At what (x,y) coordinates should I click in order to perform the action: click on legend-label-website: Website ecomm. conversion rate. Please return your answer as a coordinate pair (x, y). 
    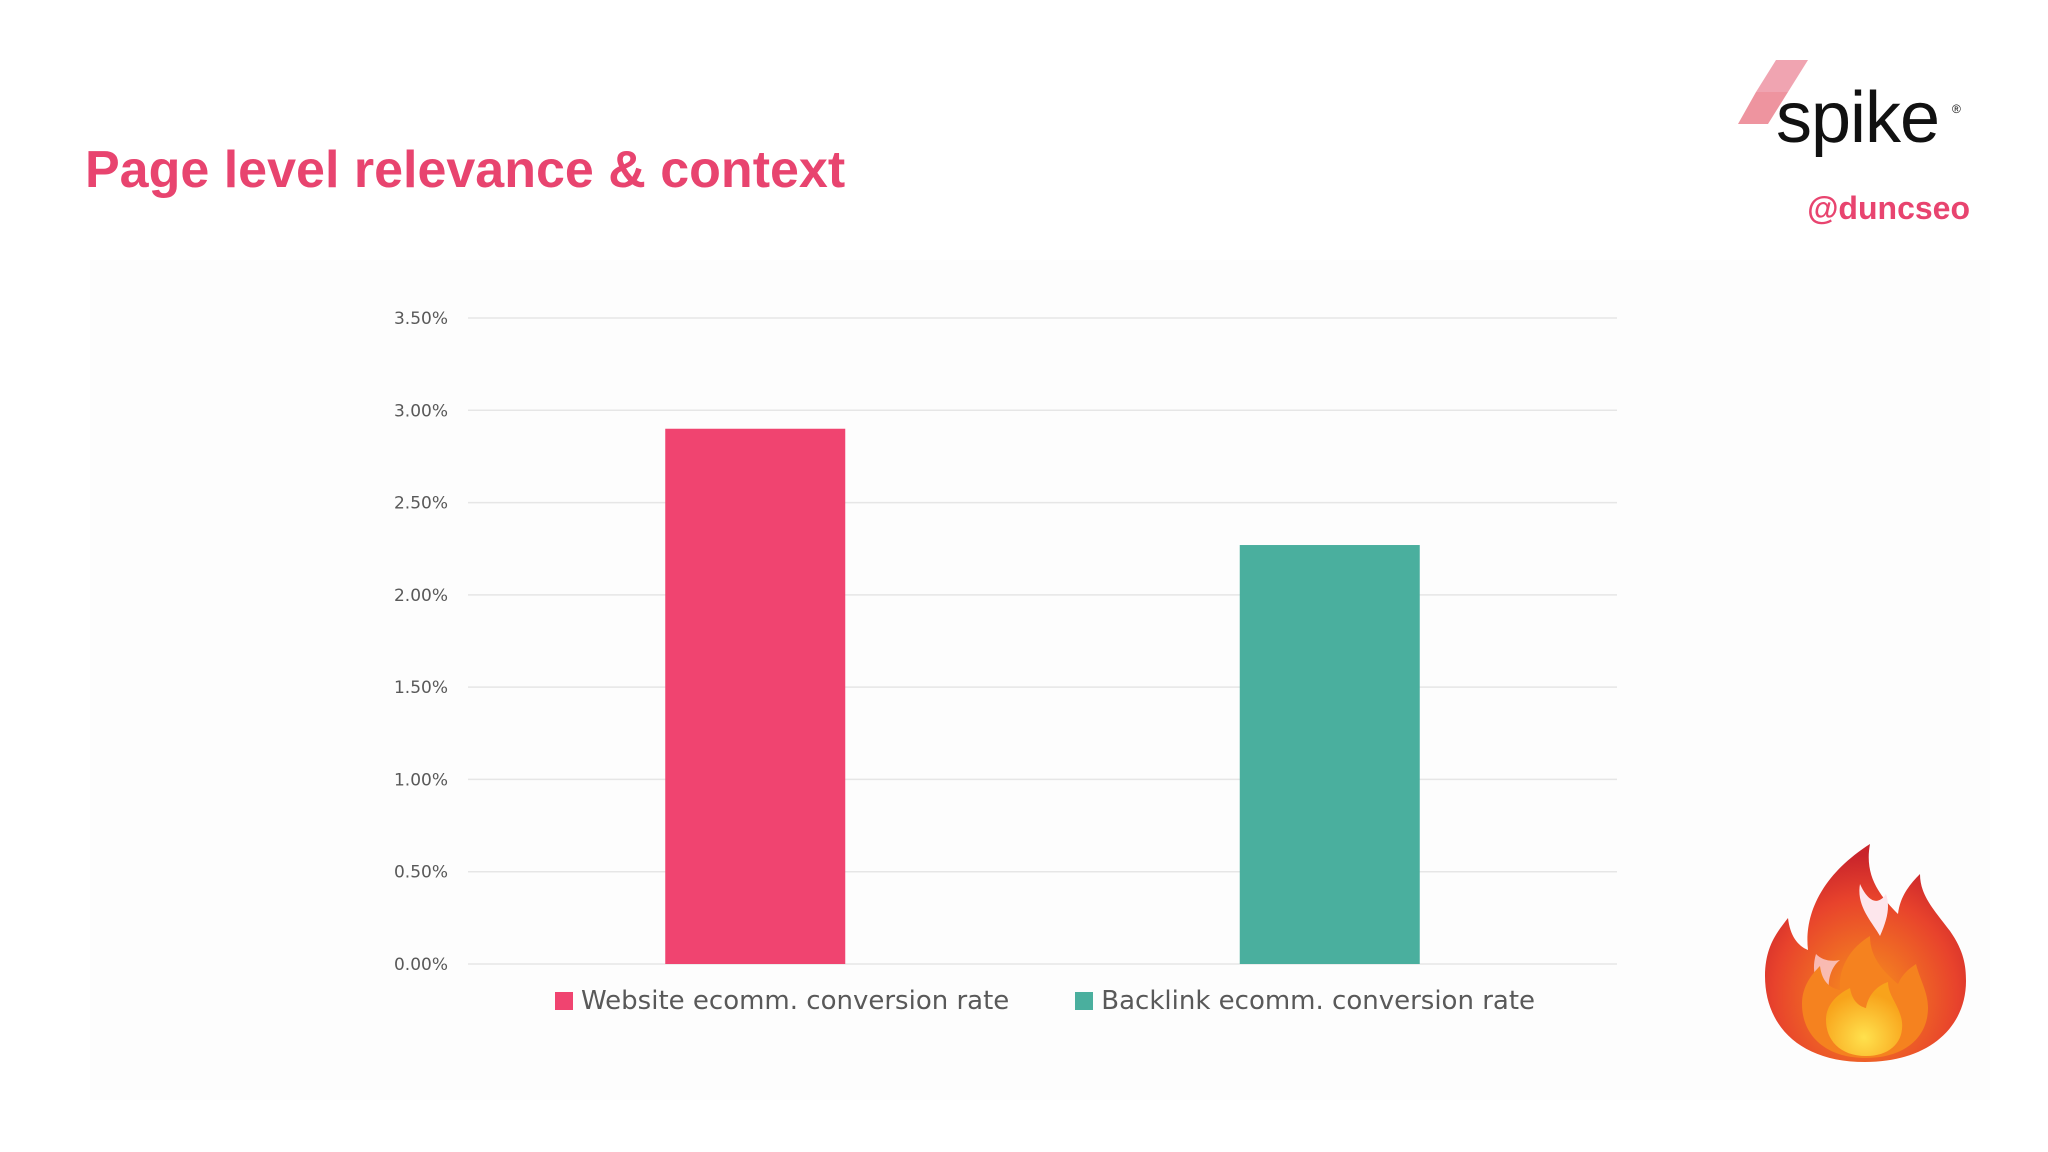
    Looking at the image, I should click on (795, 1001).